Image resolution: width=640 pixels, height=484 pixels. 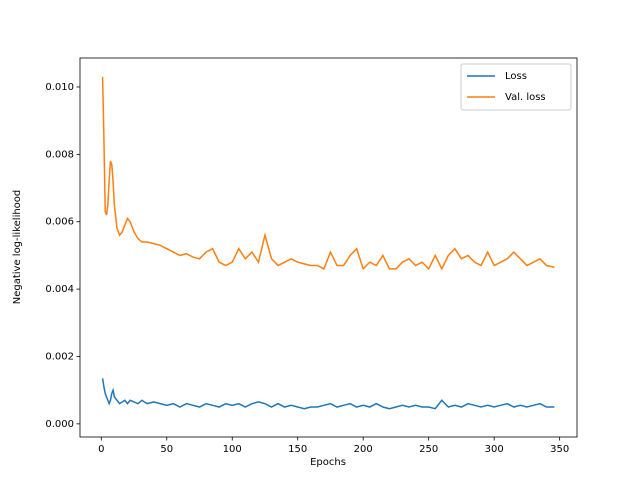 What do you see at coordinates (328, 394) in the screenshot?
I see `line` at bounding box center [328, 394].